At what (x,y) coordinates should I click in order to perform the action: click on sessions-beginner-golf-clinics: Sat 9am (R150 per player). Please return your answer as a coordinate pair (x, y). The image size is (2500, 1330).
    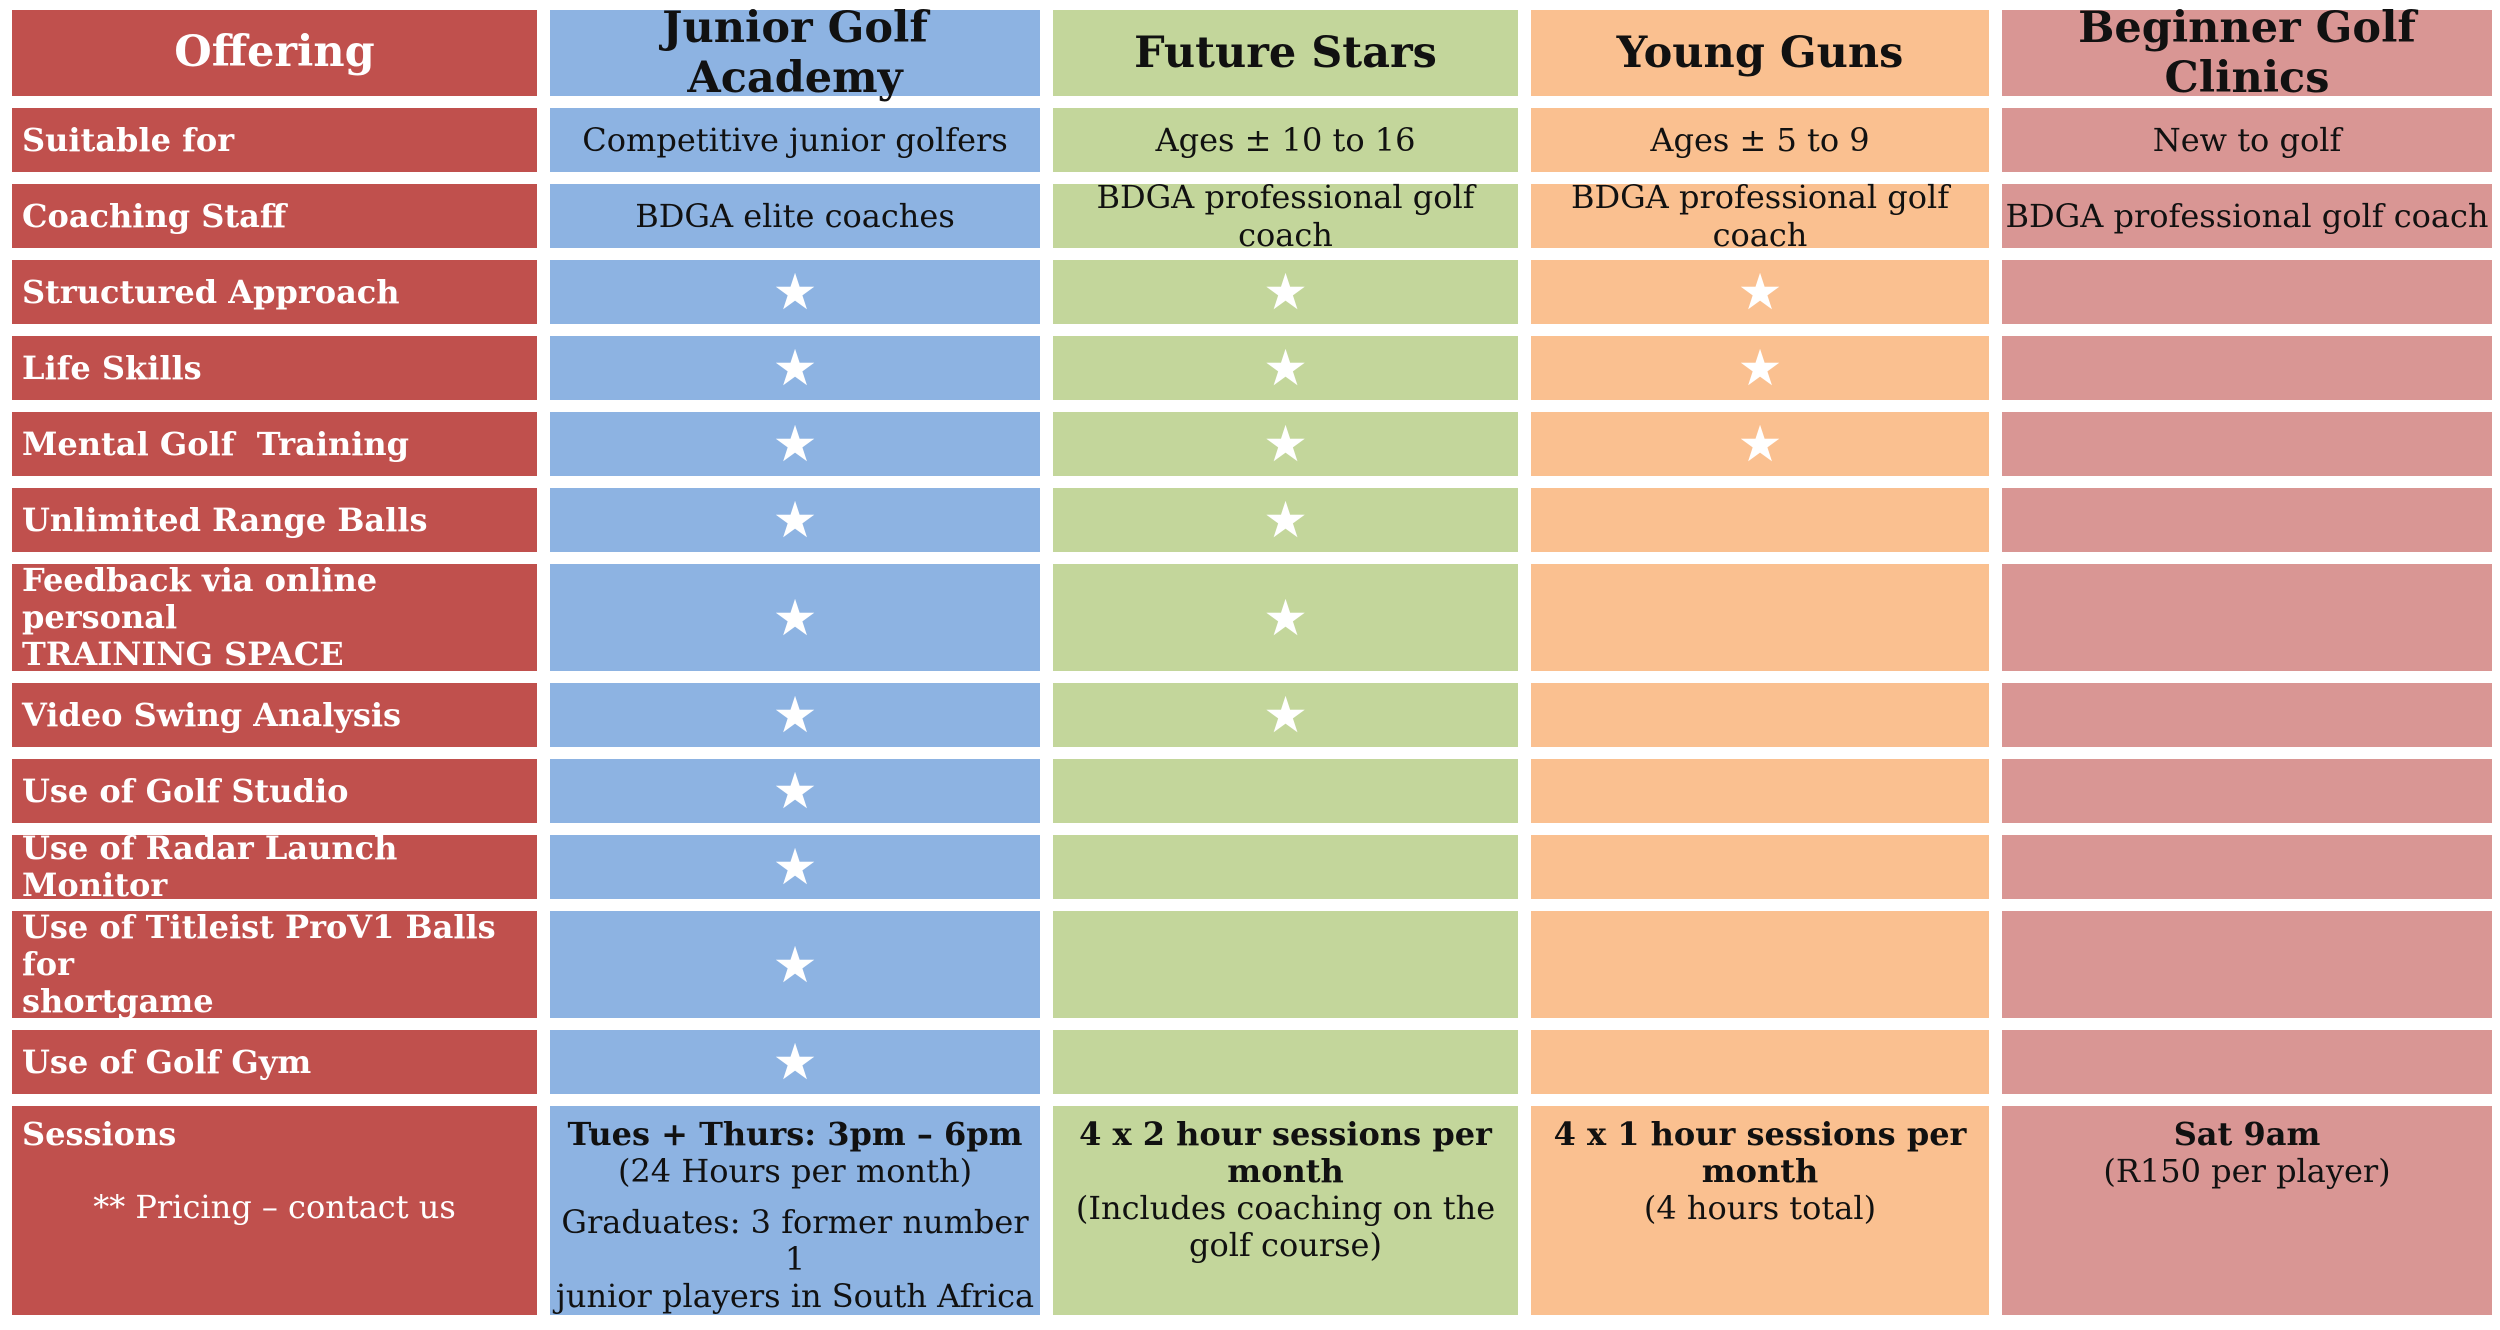
    Looking at the image, I should click on (2247, 1210).